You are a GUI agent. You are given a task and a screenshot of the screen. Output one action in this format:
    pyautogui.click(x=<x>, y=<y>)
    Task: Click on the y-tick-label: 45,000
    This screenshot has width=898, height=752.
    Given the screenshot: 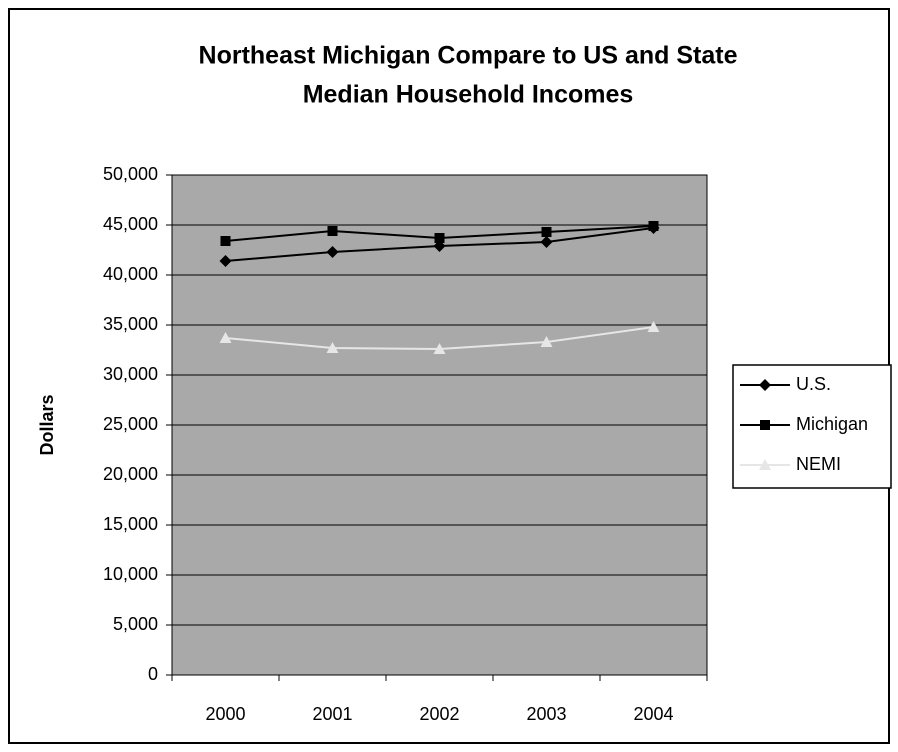 What is the action you would take?
    pyautogui.click(x=130, y=224)
    